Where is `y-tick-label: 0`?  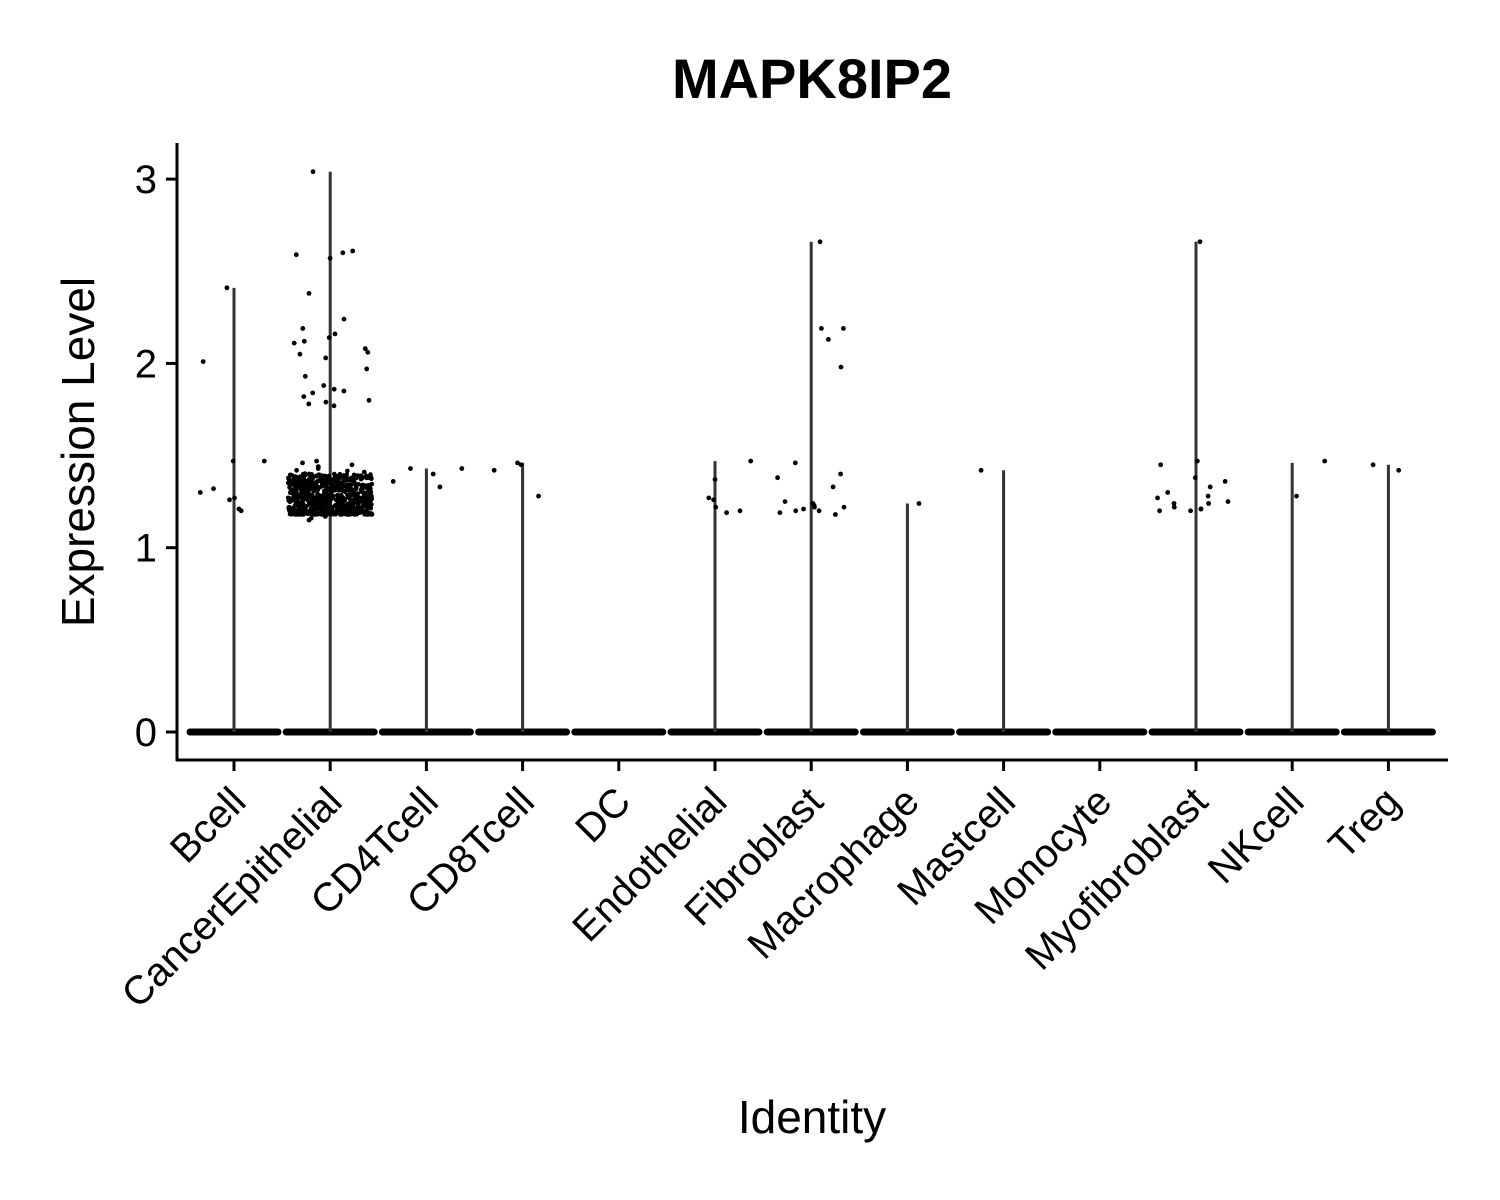 y-tick-label: 0 is located at coordinates (146, 733).